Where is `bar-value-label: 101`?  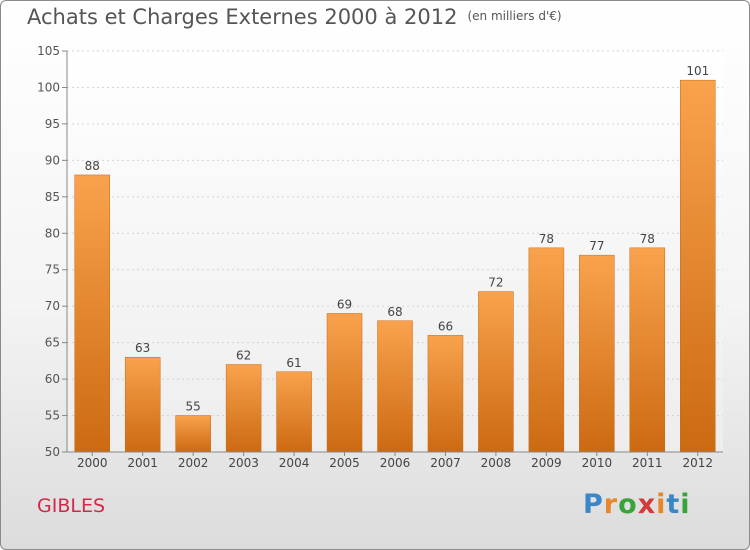
bar-value-label: 101 is located at coordinates (697, 71).